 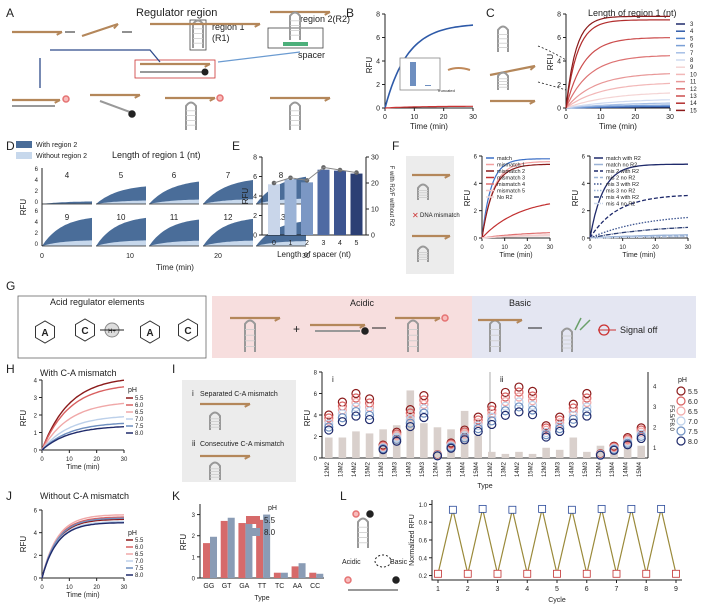 I want to click on i-xtick-label: 15M3, so click(x=423, y=469).